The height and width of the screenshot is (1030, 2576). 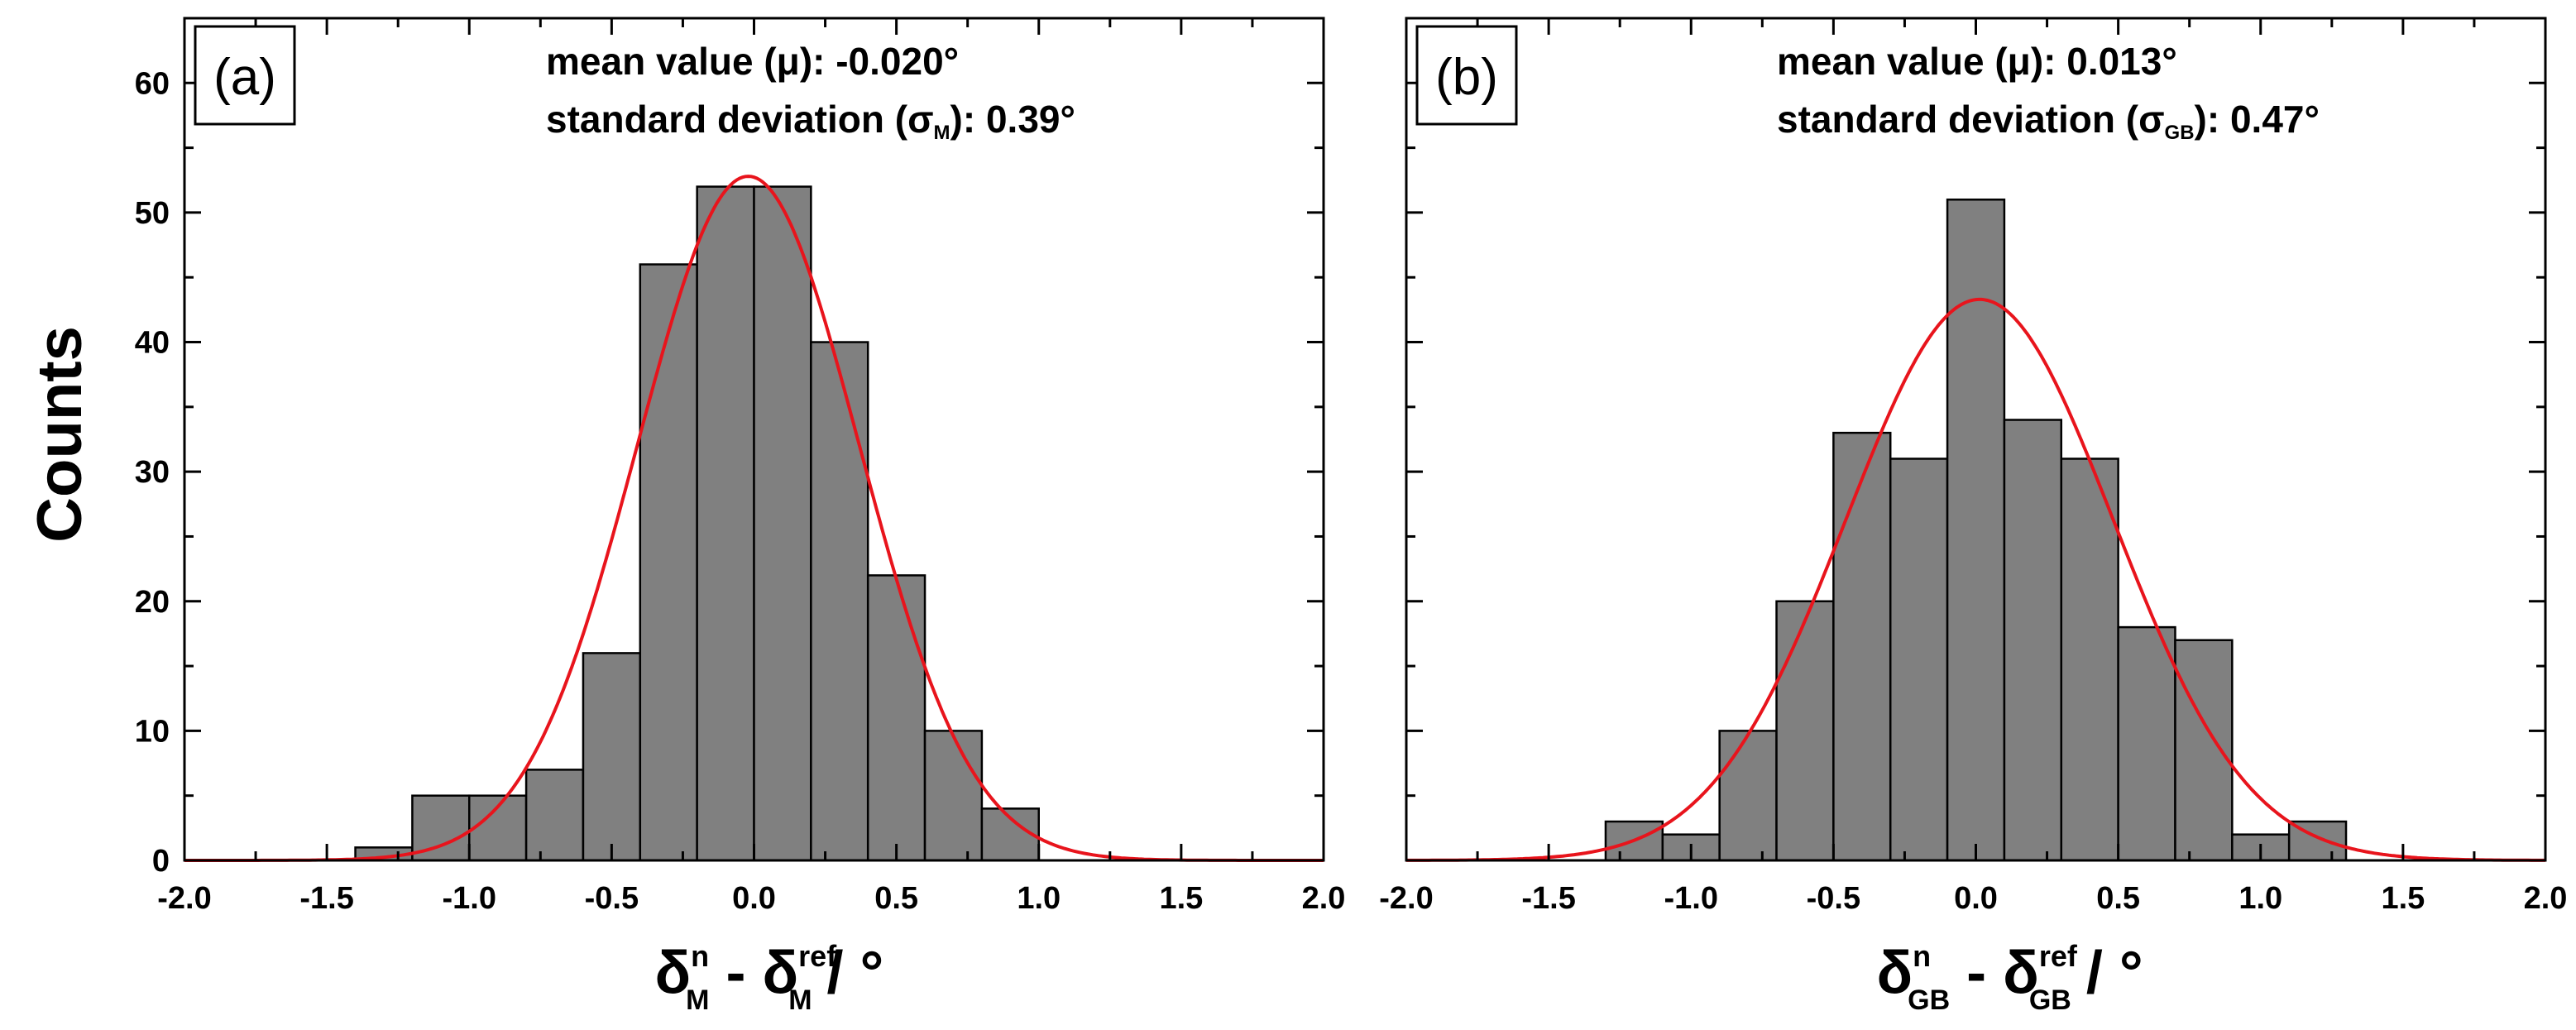 What do you see at coordinates (153, 343) in the screenshot?
I see `y-tick-label-4: 40` at bounding box center [153, 343].